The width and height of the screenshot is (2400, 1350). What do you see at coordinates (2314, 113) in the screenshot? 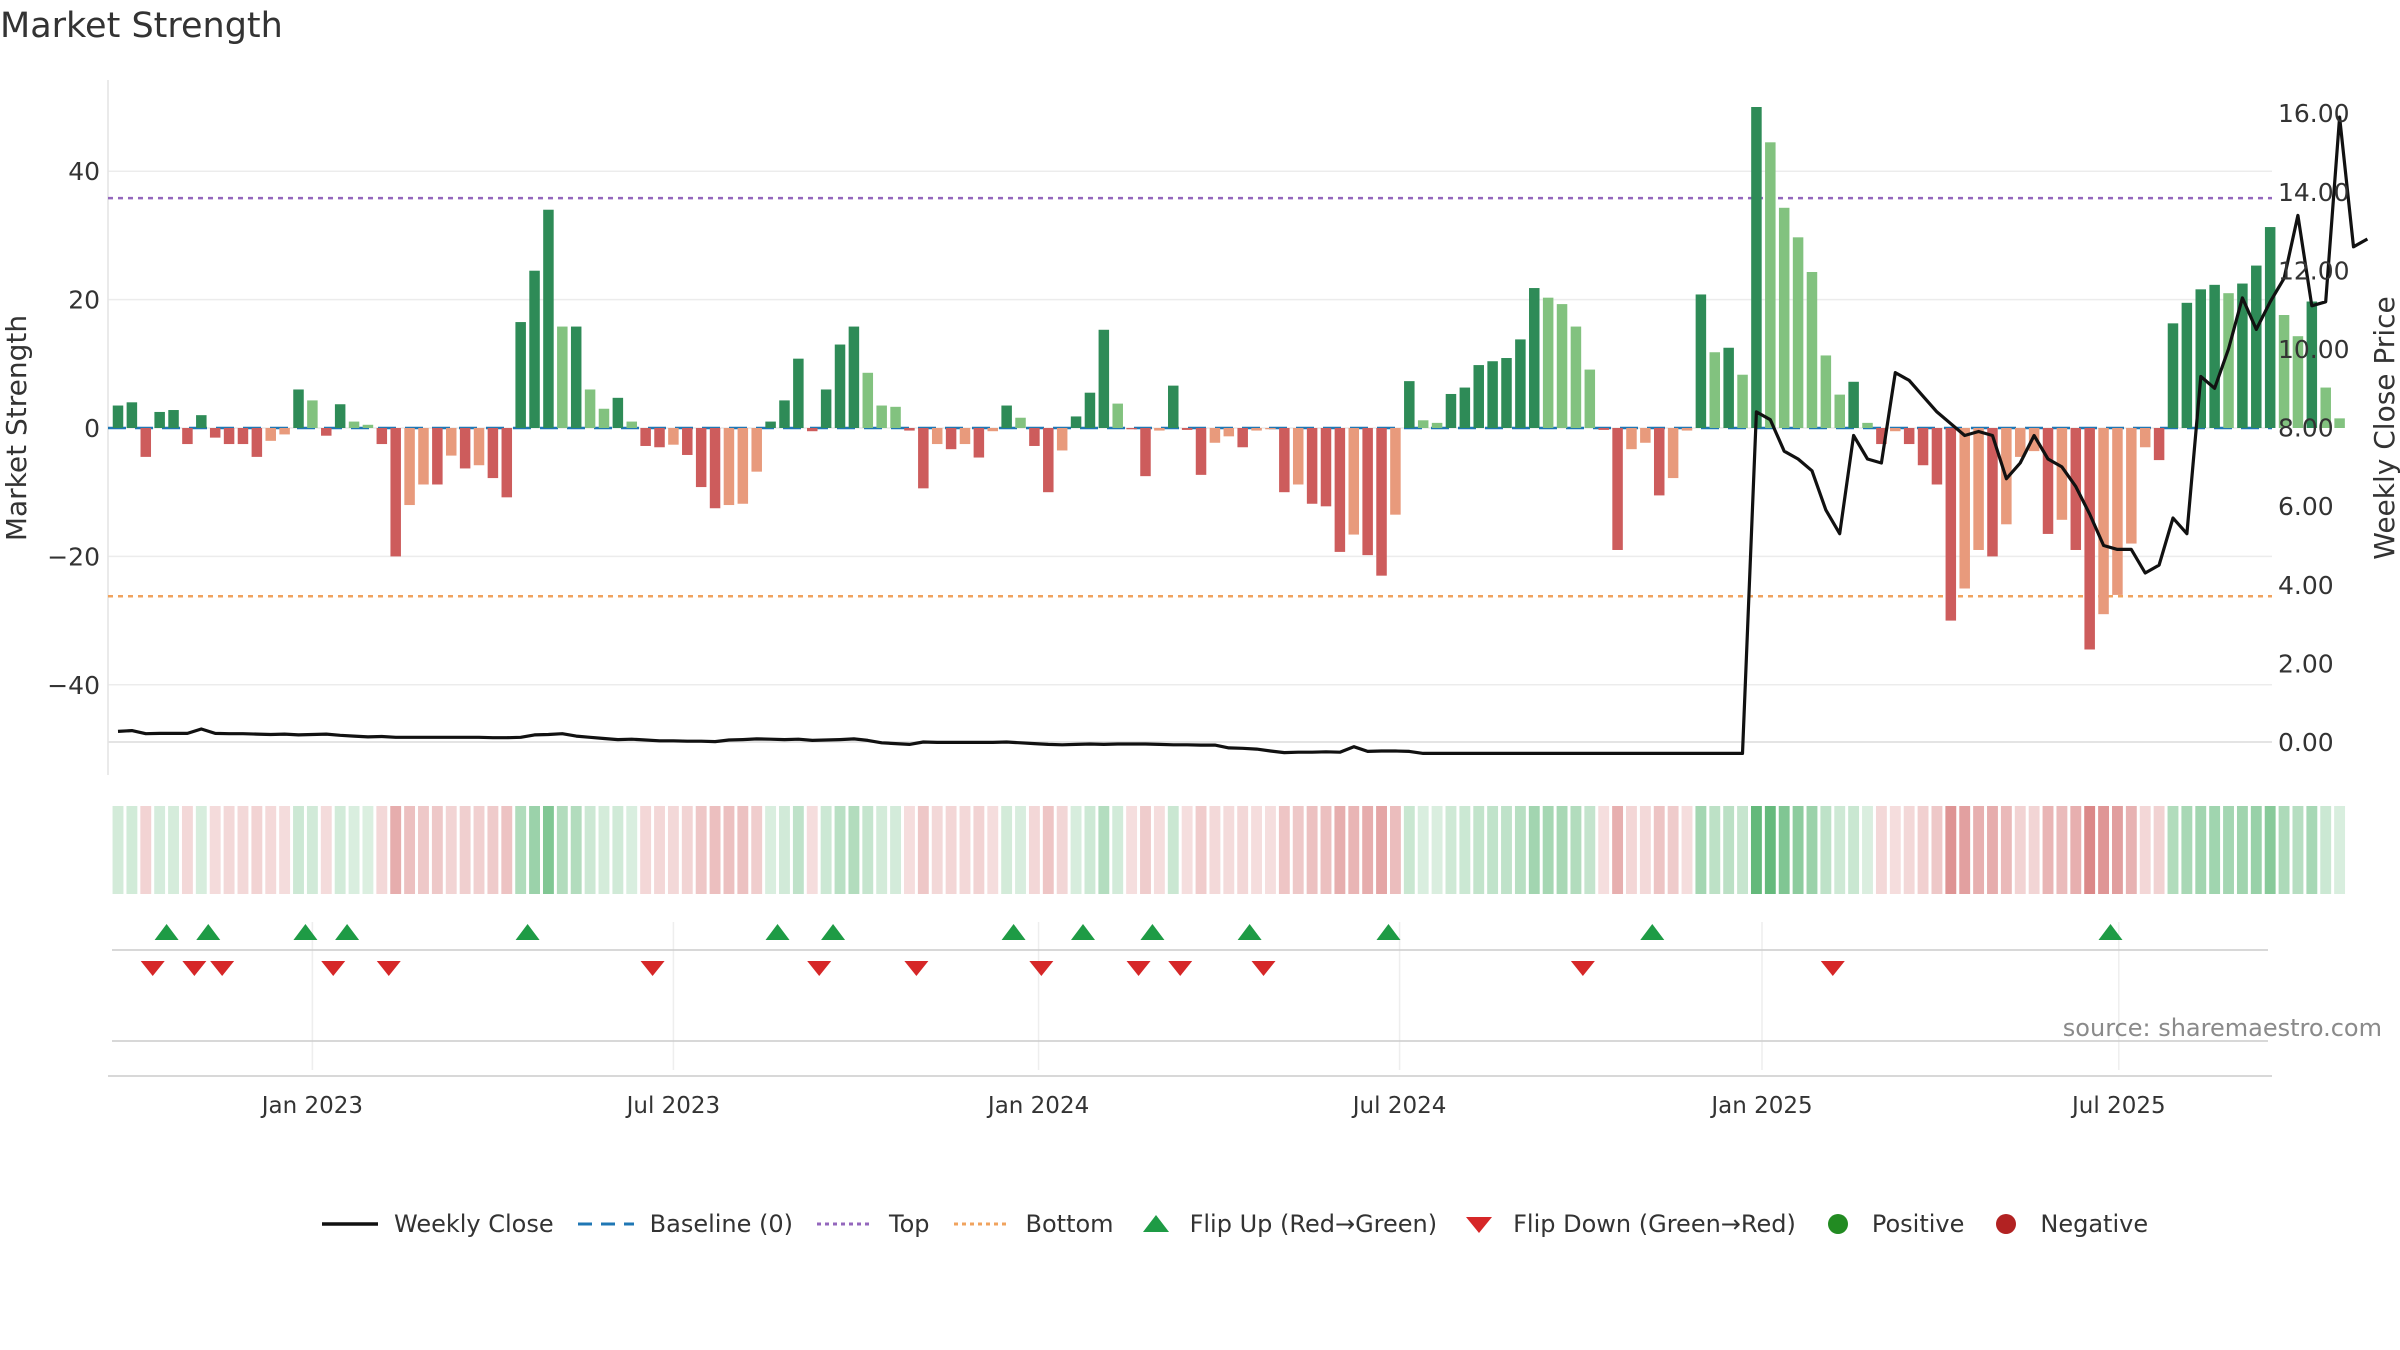
I see `y2-tick-label: 16.00` at bounding box center [2314, 113].